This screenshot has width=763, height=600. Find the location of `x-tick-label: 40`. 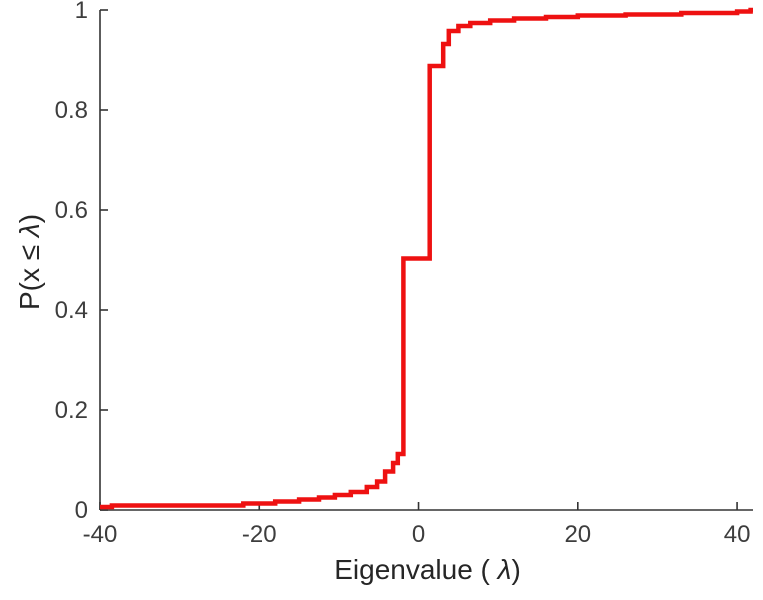

x-tick-label: 40 is located at coordinates (737, 534).